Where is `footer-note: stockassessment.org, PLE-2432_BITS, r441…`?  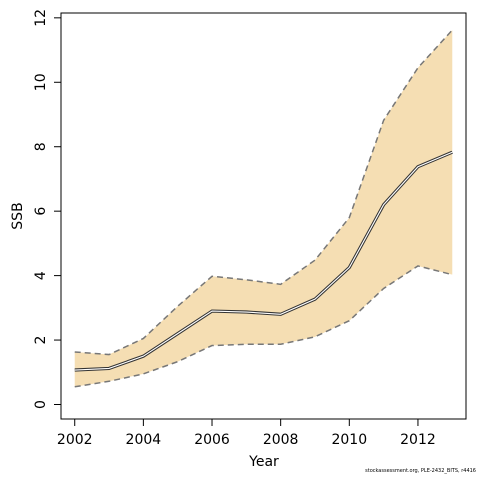
footer-note: stockassessment.org, PLE-2432_BITS, r441… is located at coordinates (420, 471).